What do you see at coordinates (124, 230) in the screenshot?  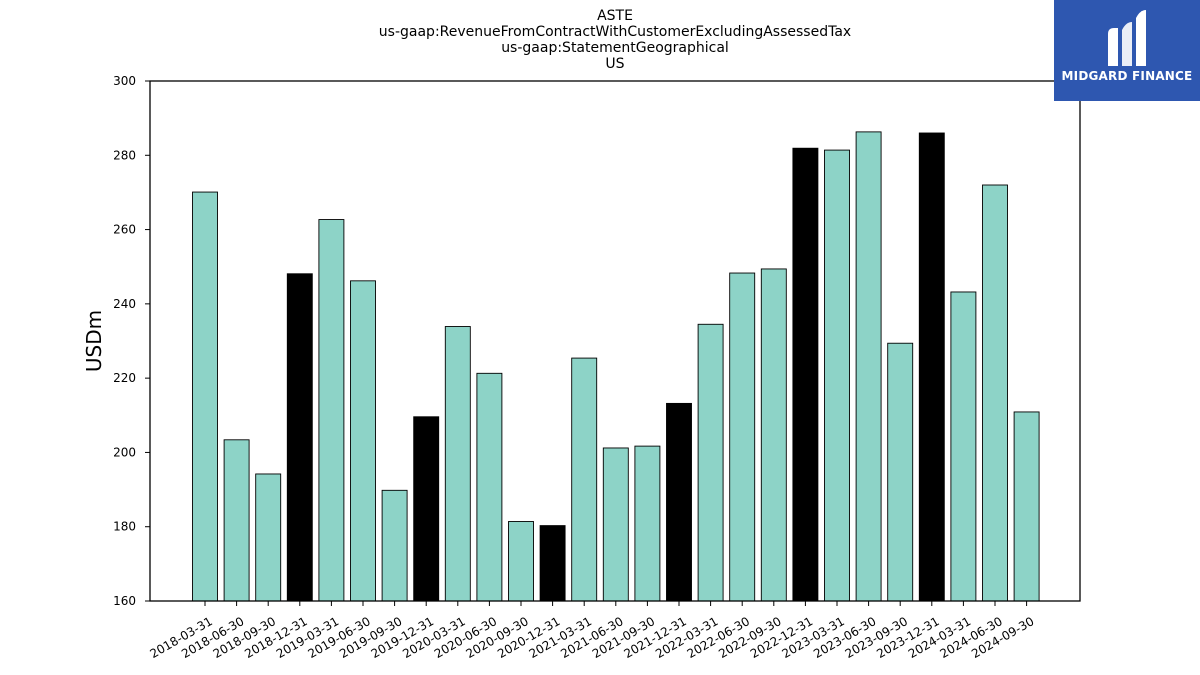 I see `y-tick-label: 260` at bounding box center [124, 230].